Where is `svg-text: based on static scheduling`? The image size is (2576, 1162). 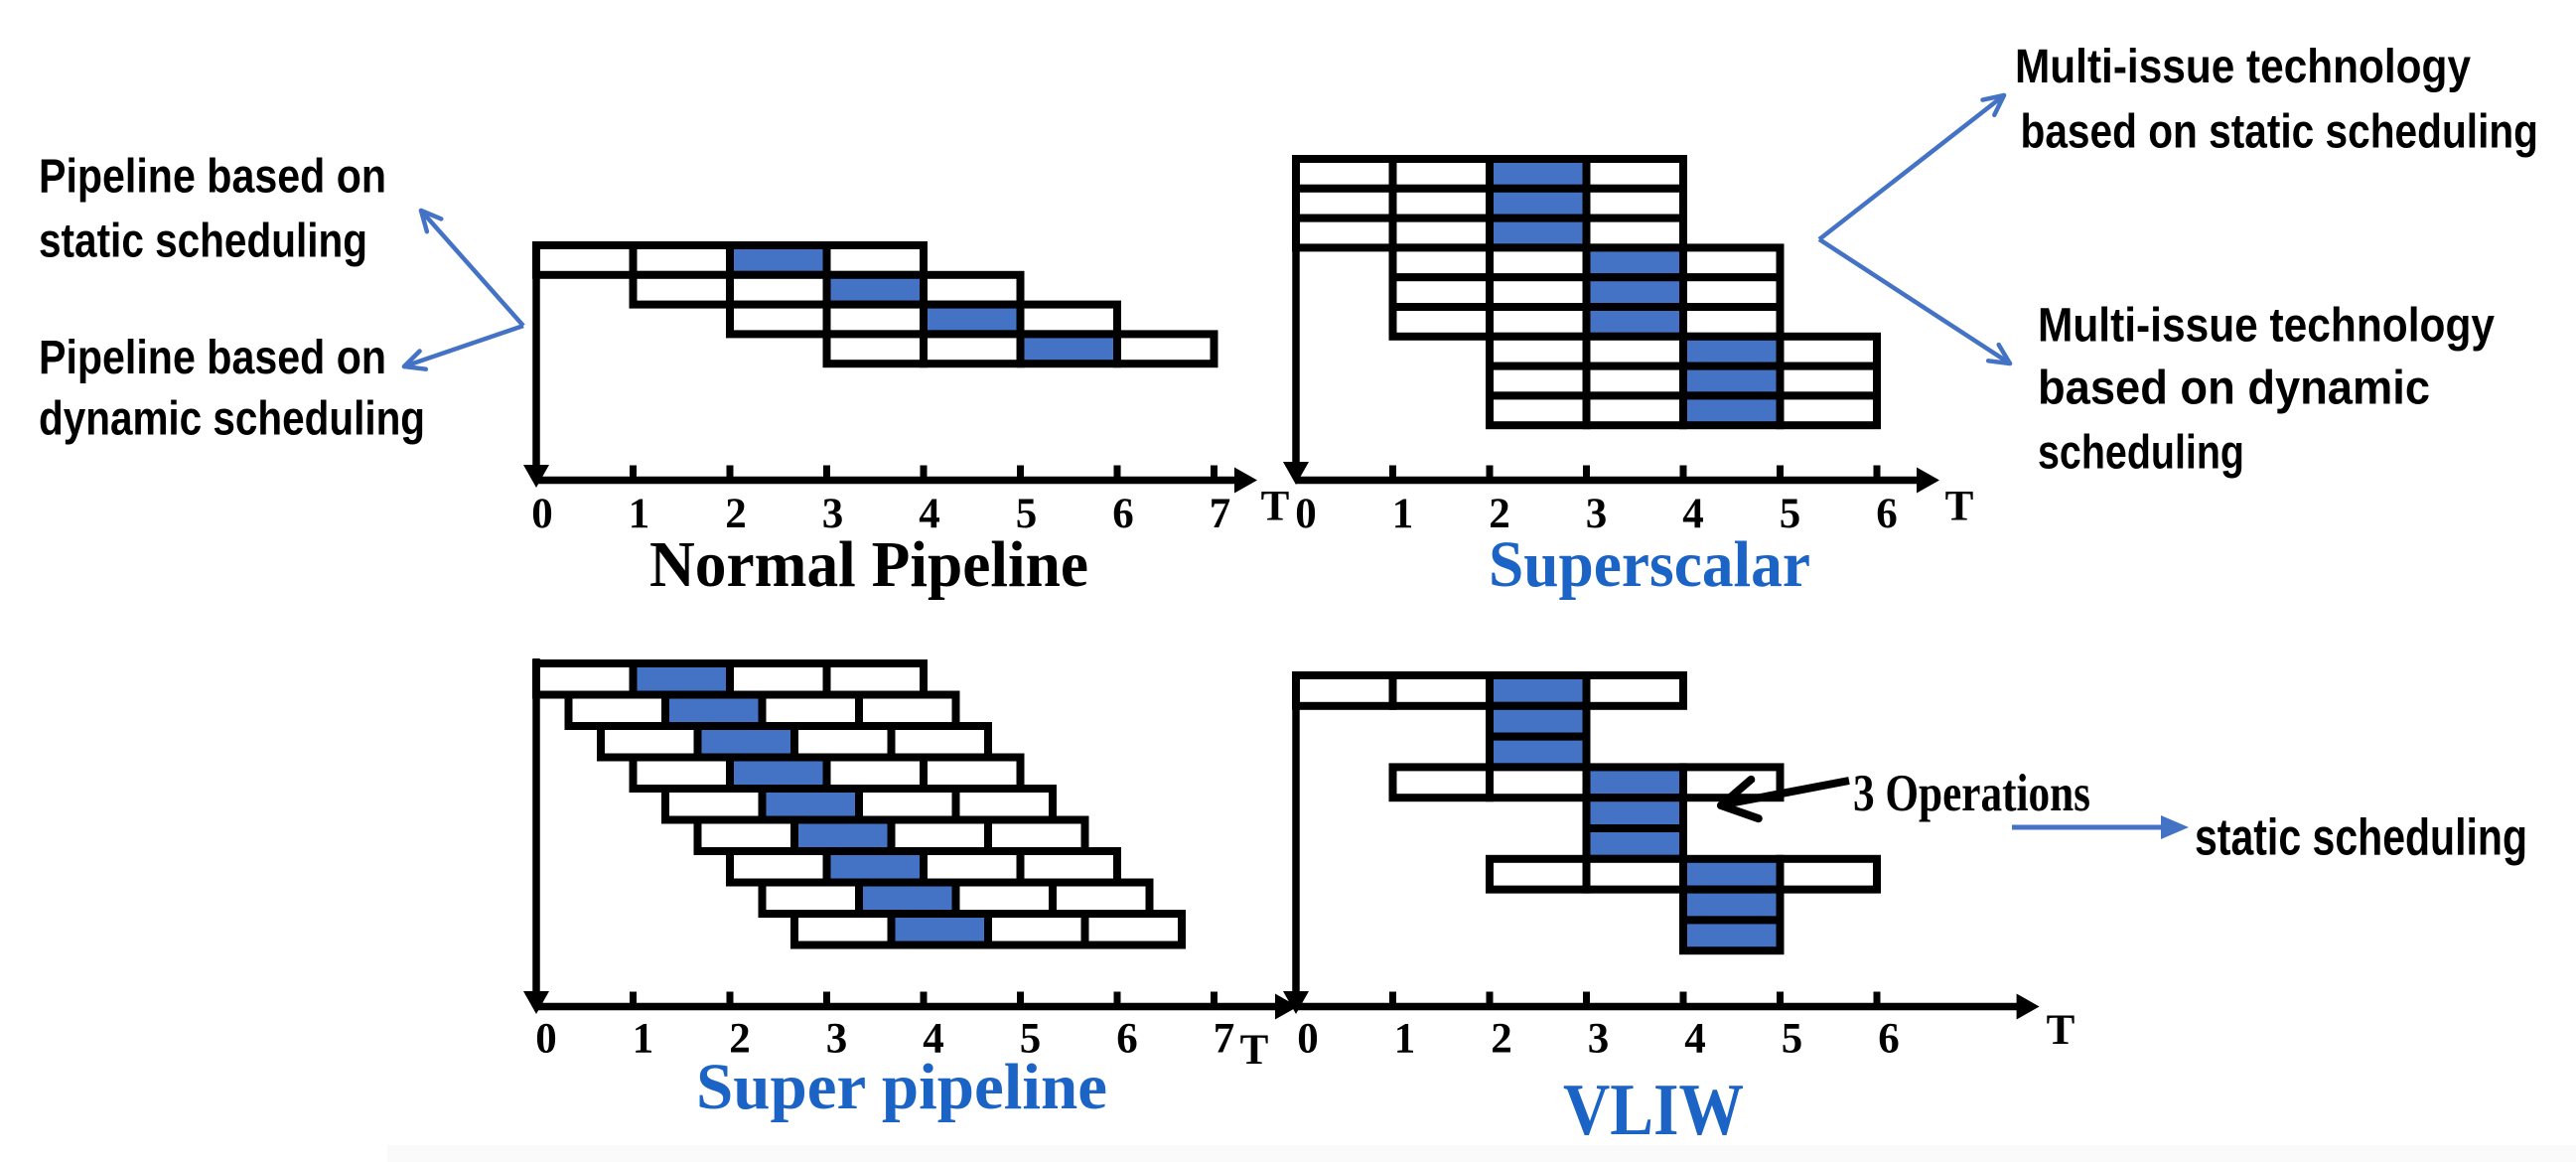 svg-text: based on static scheduling is located at coordinates (2280, 132).